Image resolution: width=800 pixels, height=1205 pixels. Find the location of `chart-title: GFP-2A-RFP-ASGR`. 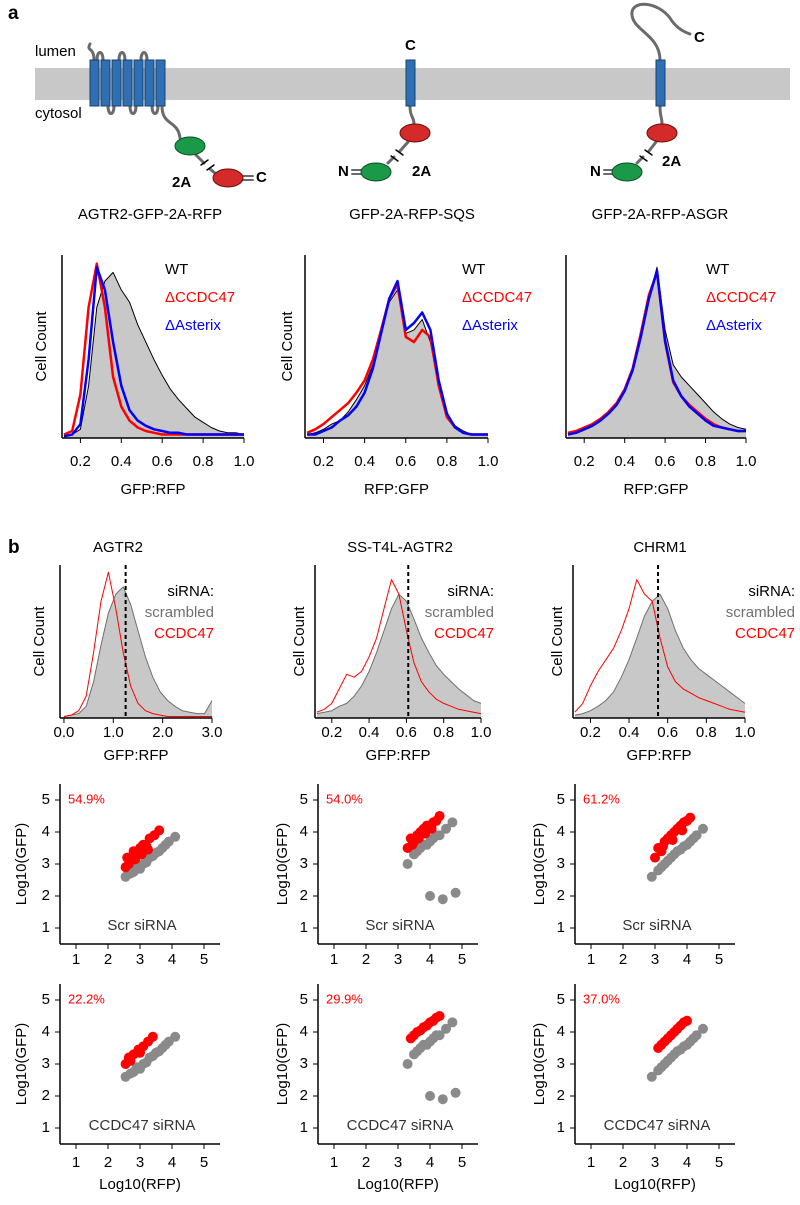

chart-title: GFP-2A-RFP-ASGR is located at coordinates (660, 214).